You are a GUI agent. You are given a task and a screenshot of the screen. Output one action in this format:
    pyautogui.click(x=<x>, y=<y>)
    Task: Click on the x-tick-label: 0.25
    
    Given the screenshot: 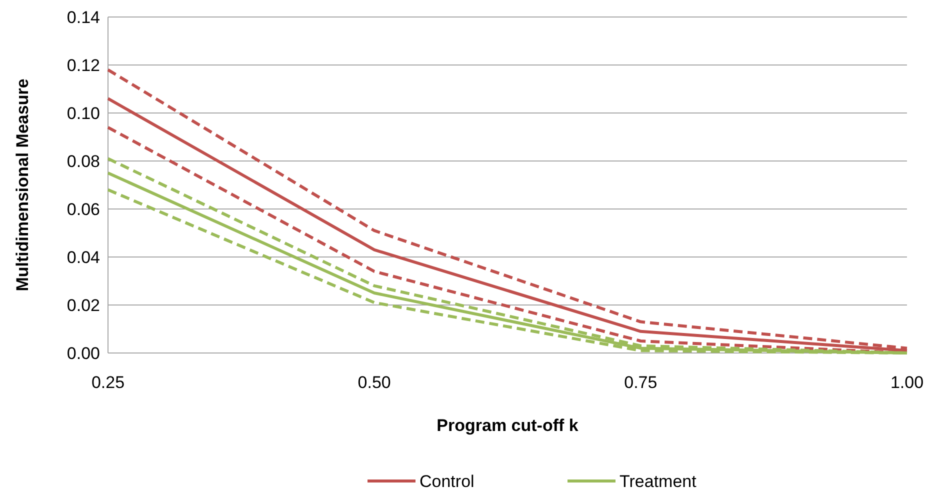 What is the action you would take?
    pyautogui.click(x=108, y=382)
    